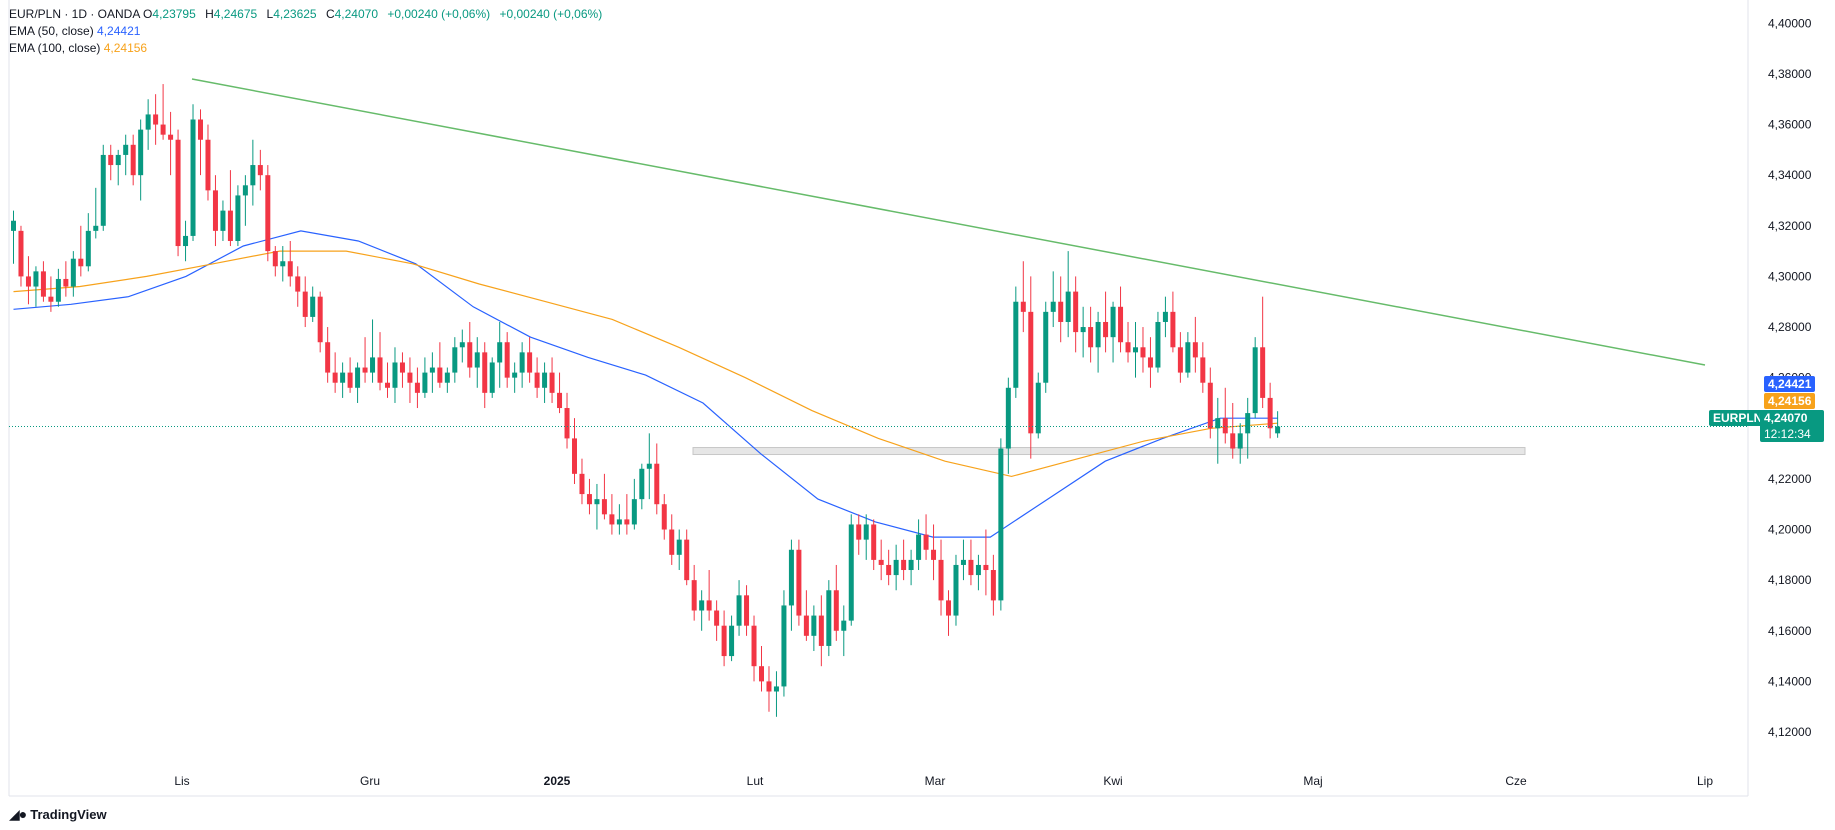 The width and height of the screenshot is (1835, 830). I want to click on symbol-price-tag: EURPLN, so click(1738, 418).